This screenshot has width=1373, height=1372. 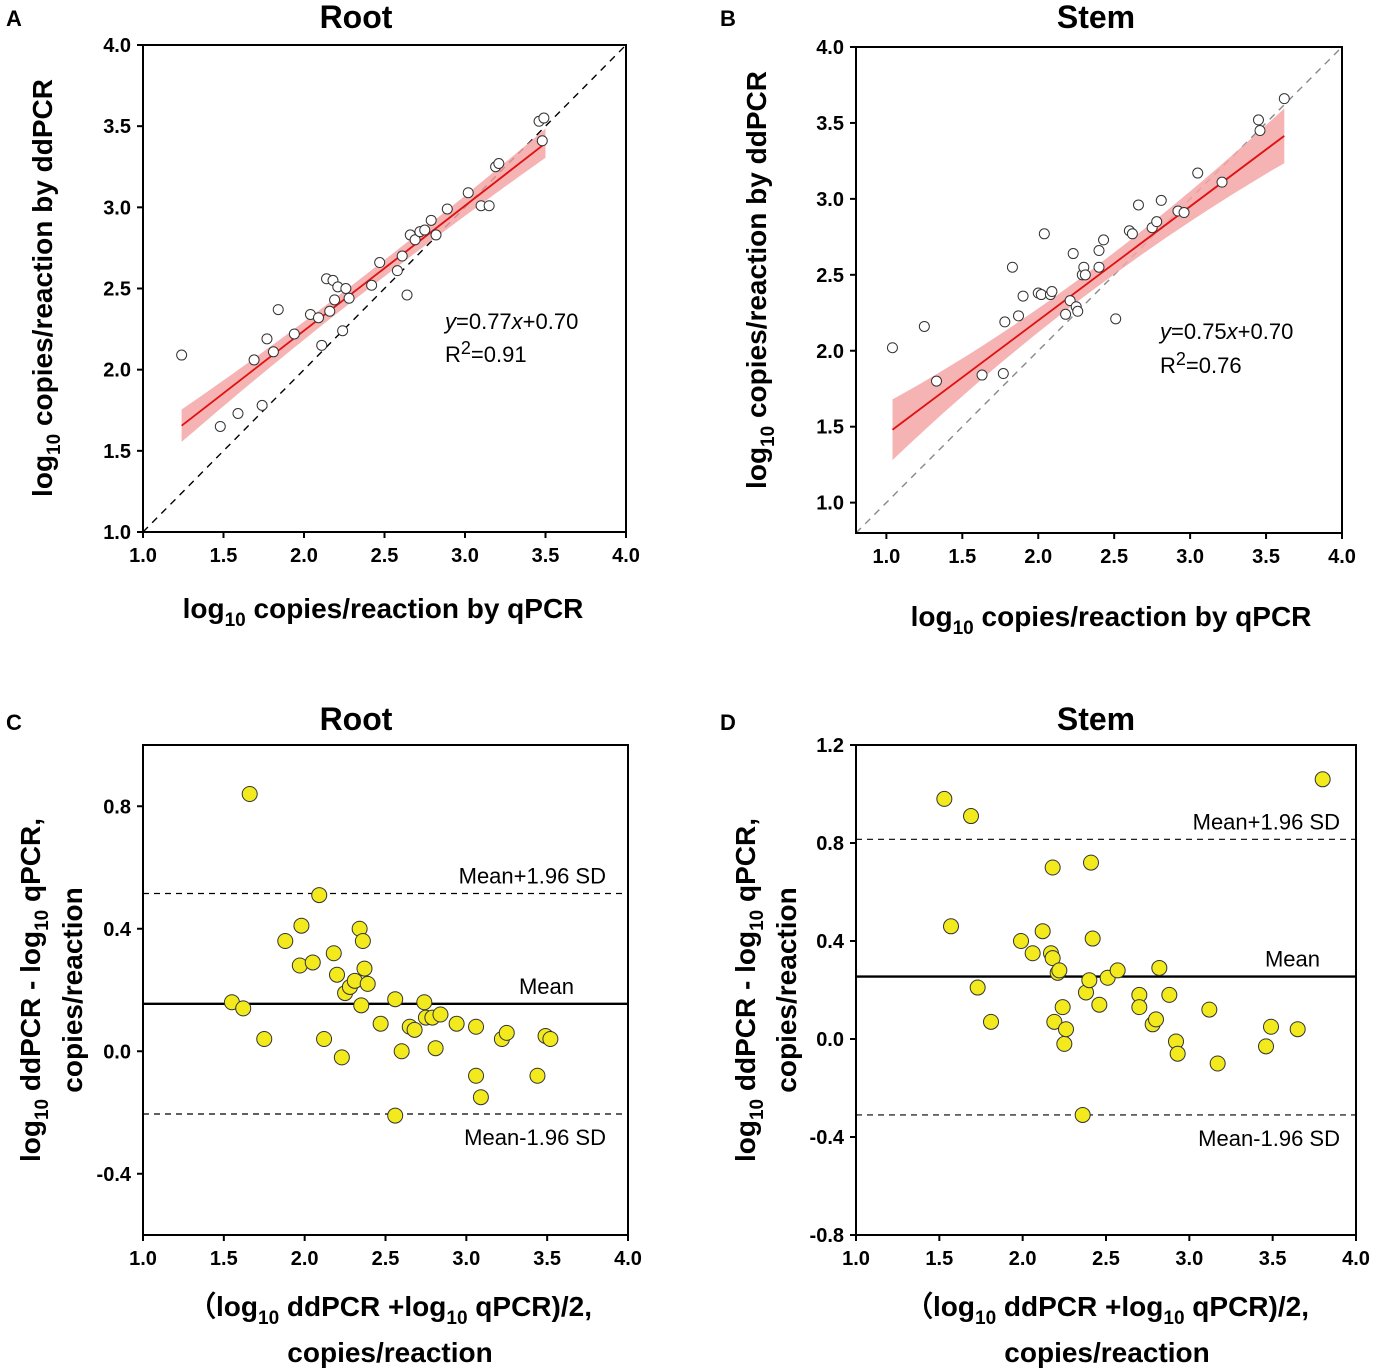 What do you see at coordinates (42, 256) in the screenshot?
I see `y-label-text: copies/reaction by ddPCR` at bounding box center [42, 256].